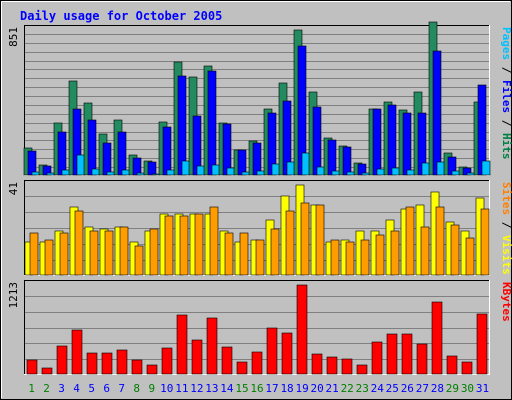  What do you see at coordinates (422, 388) in the screenshot?
I see `x-label-day-27: 27` at bounding box center [422, 388].